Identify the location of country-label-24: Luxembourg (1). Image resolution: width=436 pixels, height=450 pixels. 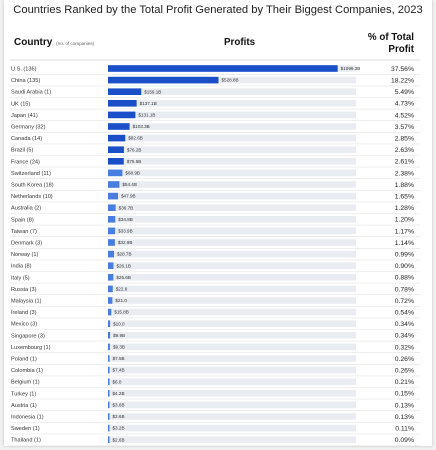
(31, 348).